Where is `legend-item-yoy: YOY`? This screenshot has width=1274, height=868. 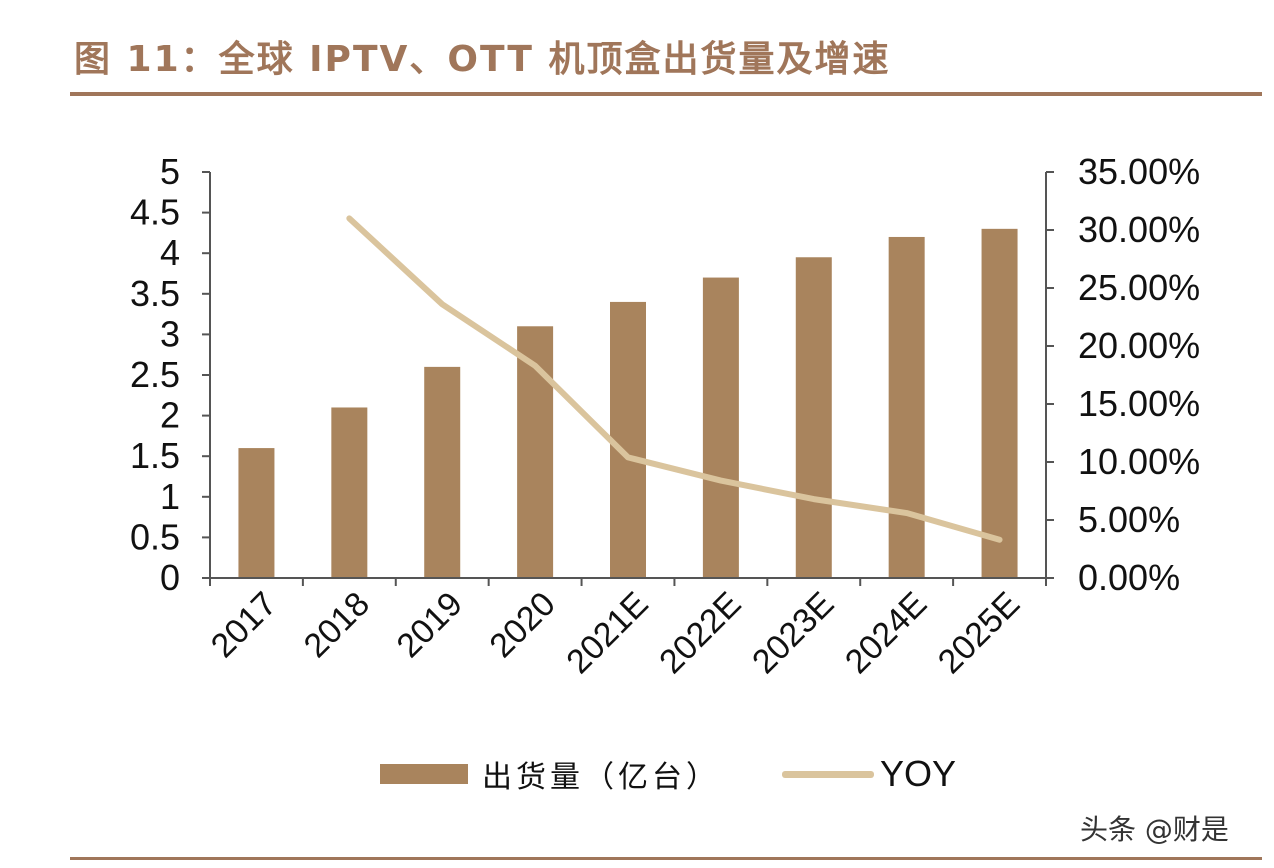
legend-item-yoy: YOY is located at coordinates (869, 774).